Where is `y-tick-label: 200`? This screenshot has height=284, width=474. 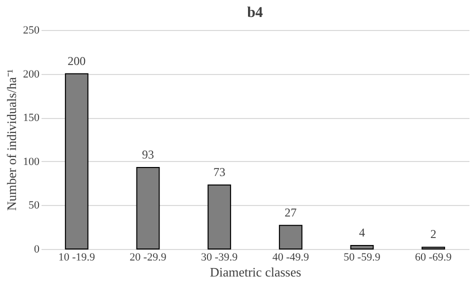
y-tick-label: 200 is located at coordinates (31, 74).